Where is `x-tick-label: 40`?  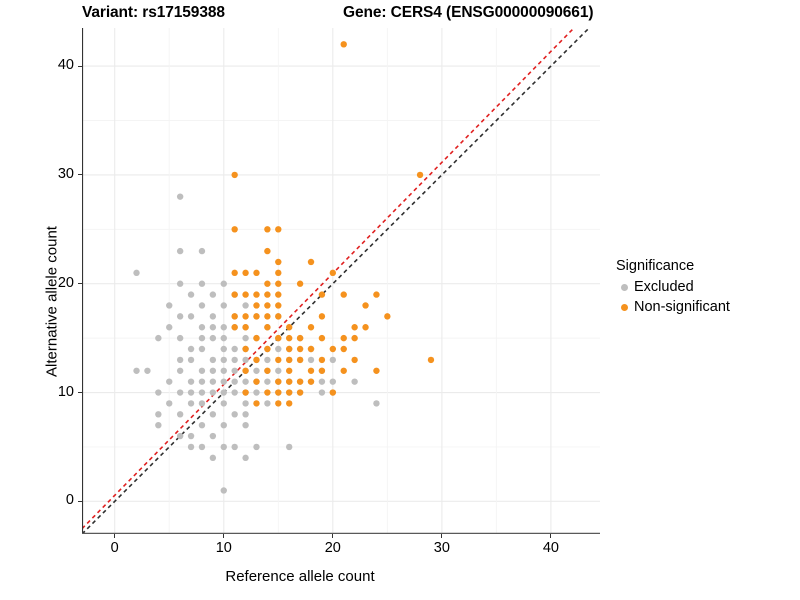
x-tick-label: 40 is located at coordinates (550, 548).